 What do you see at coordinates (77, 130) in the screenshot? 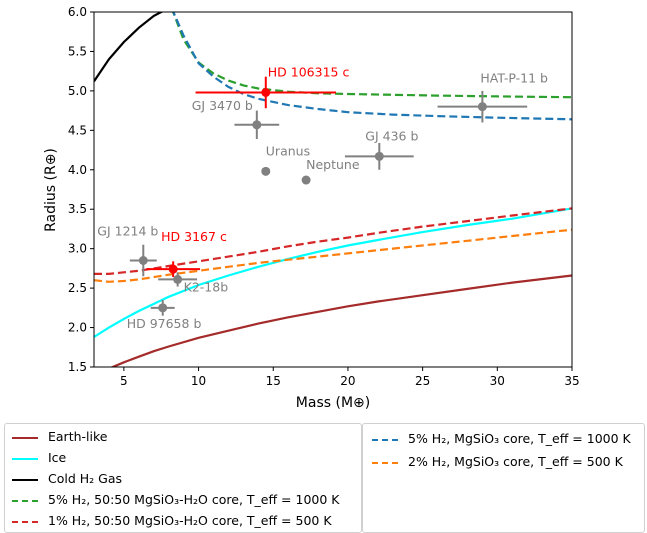
I see `y-tick-label: 4.5` at bounding box center [77, 130].